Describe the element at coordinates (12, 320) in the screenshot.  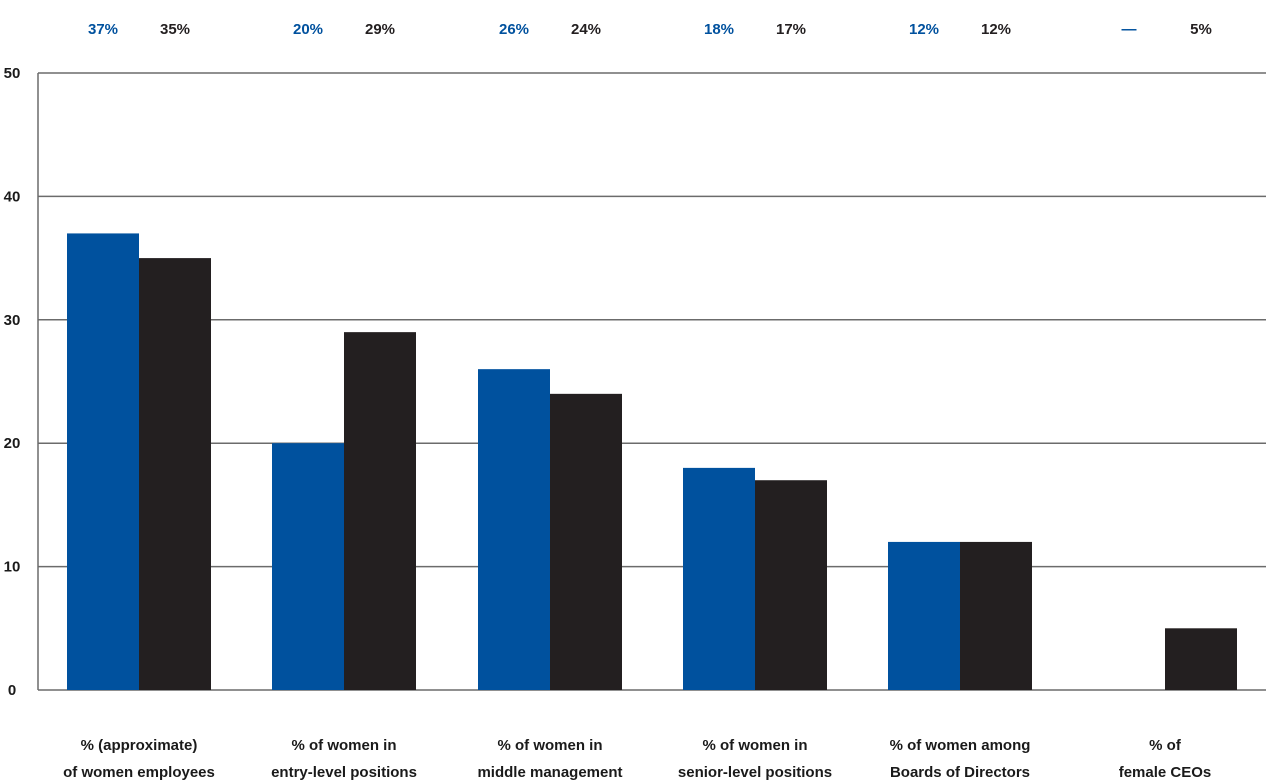
I see `y-tick-label: 30` at that location.